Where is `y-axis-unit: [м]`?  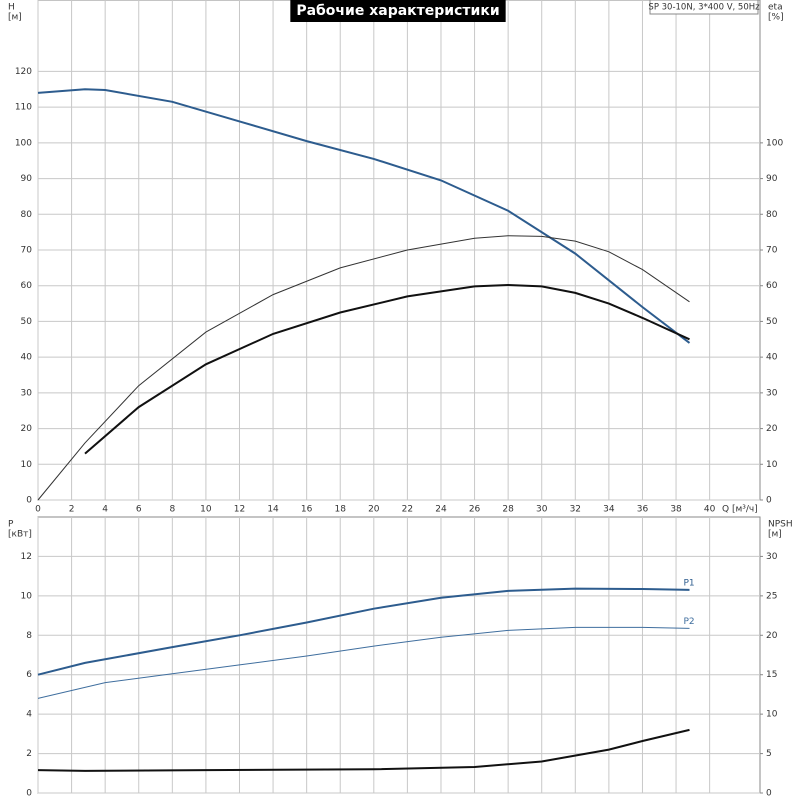 y-axis-unit: [м] is located at coordinates (15, 18).